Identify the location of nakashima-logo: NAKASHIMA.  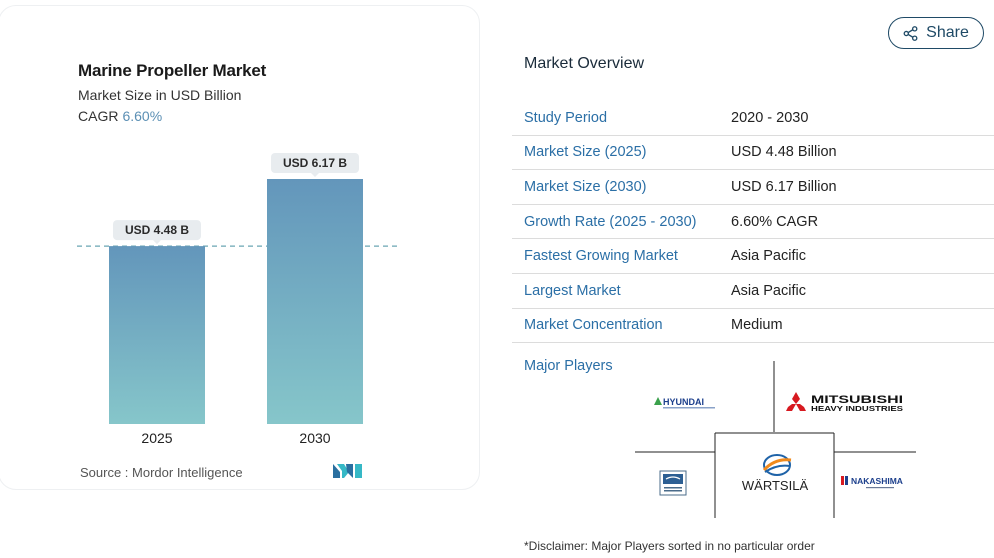
(876, 483).